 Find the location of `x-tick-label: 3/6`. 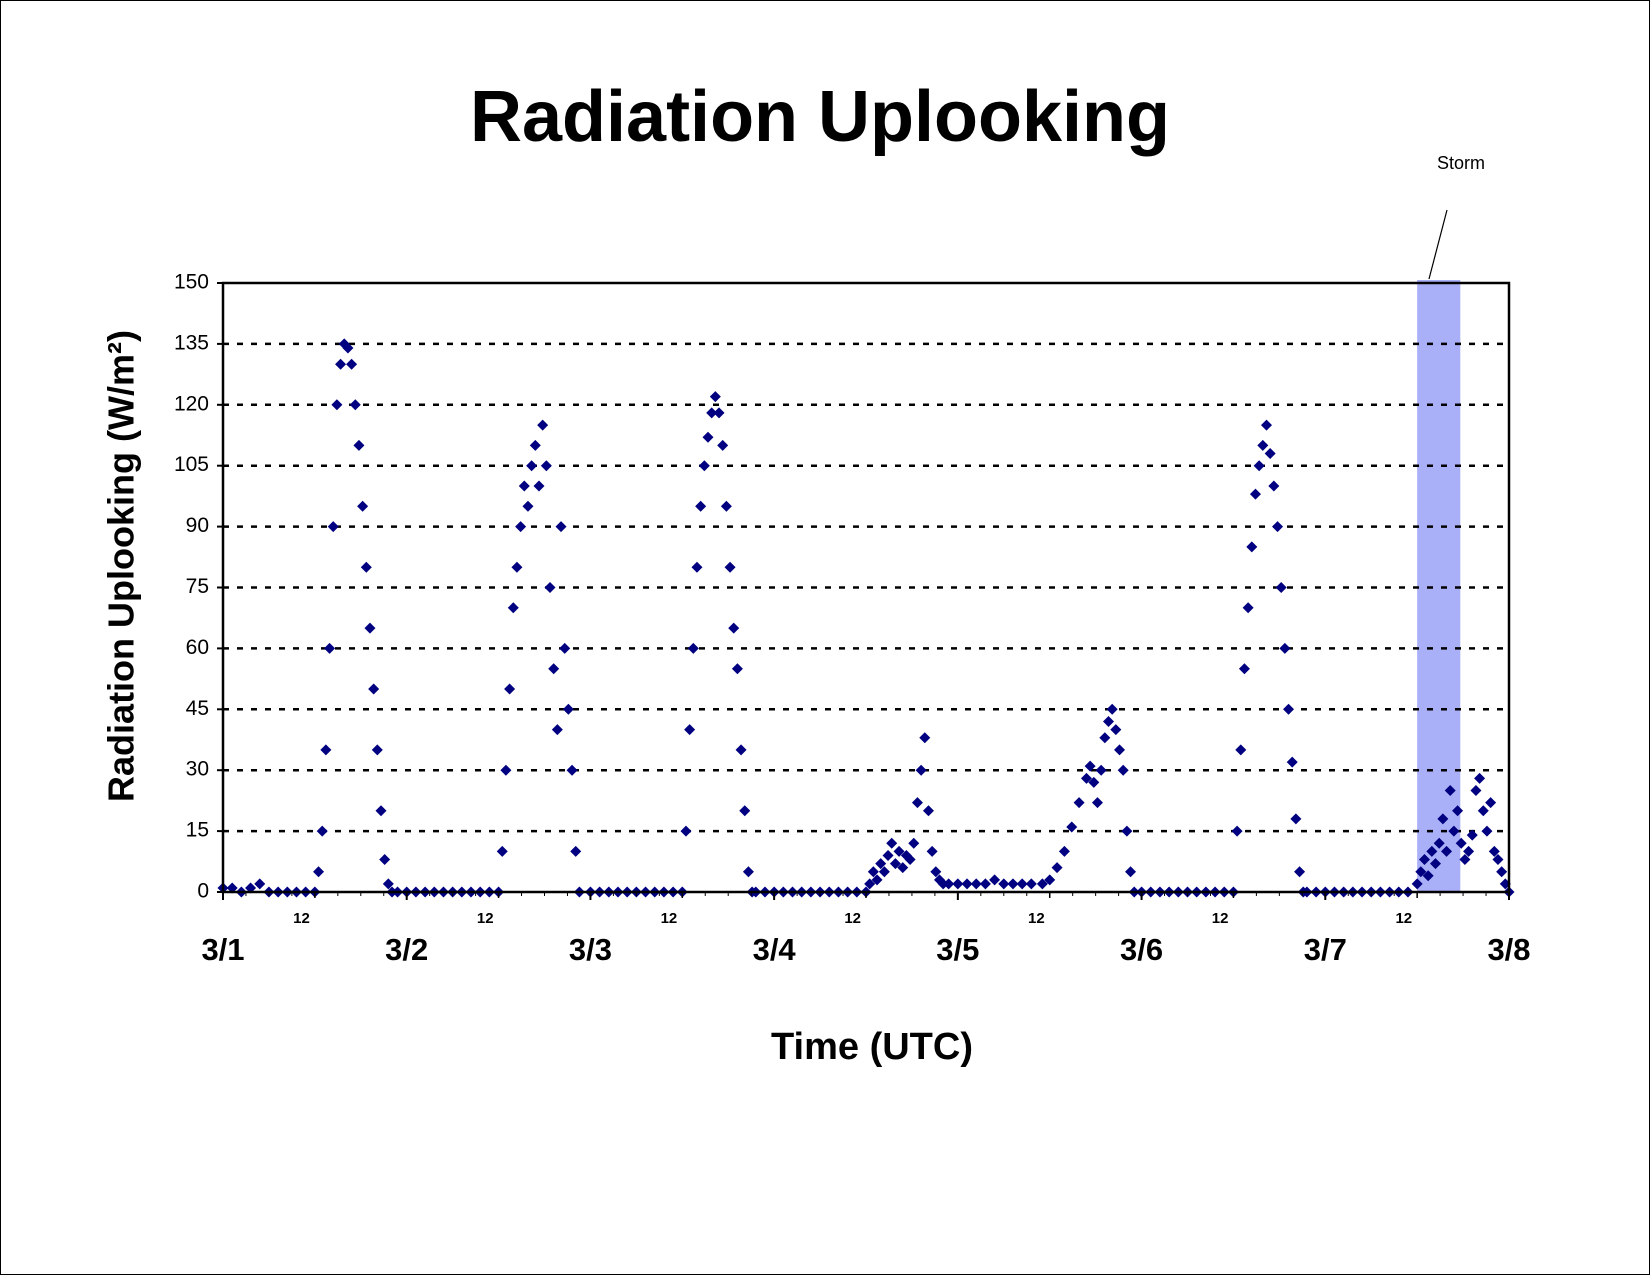

x-tick-label: 3/6 is located at coordinates (1141, 949).